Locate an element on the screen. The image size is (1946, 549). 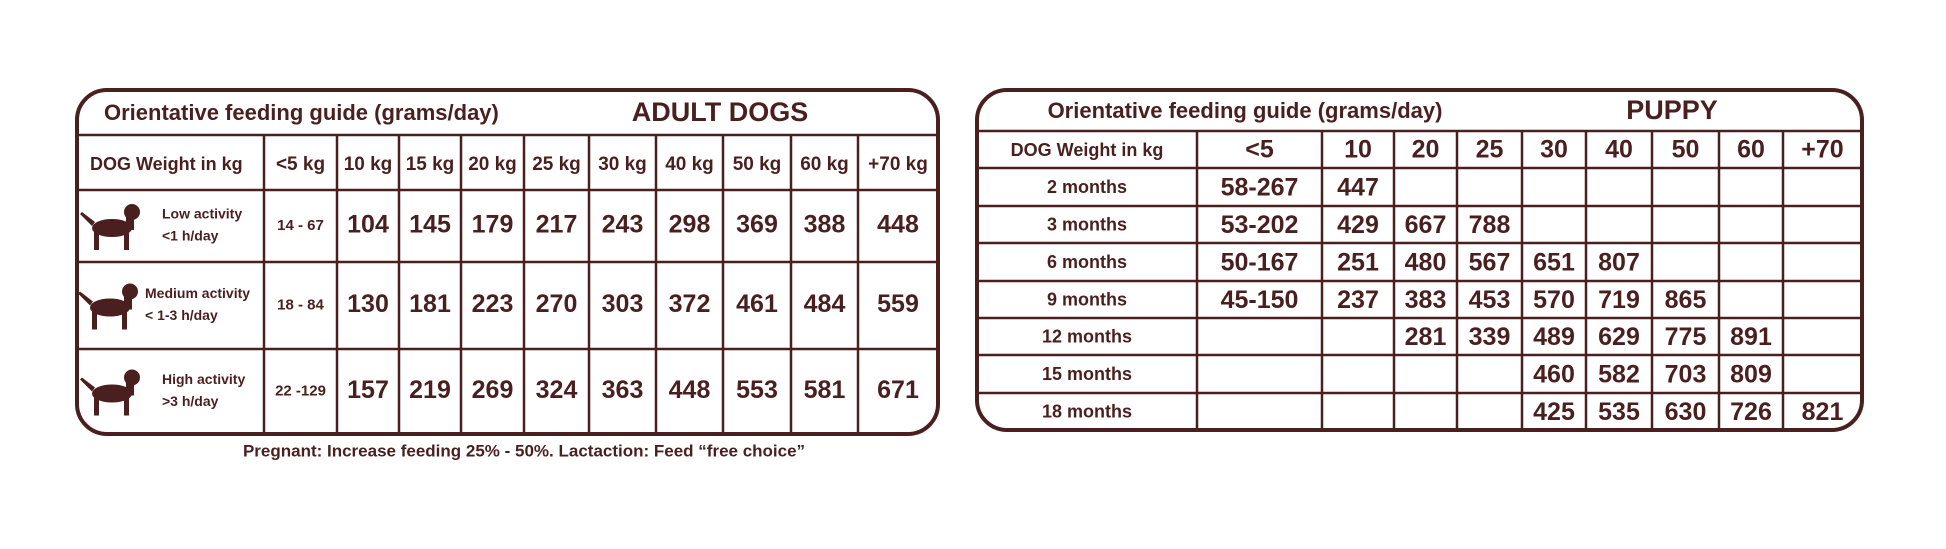
feeding-value: 480 is located at coordinates (1426, 263).